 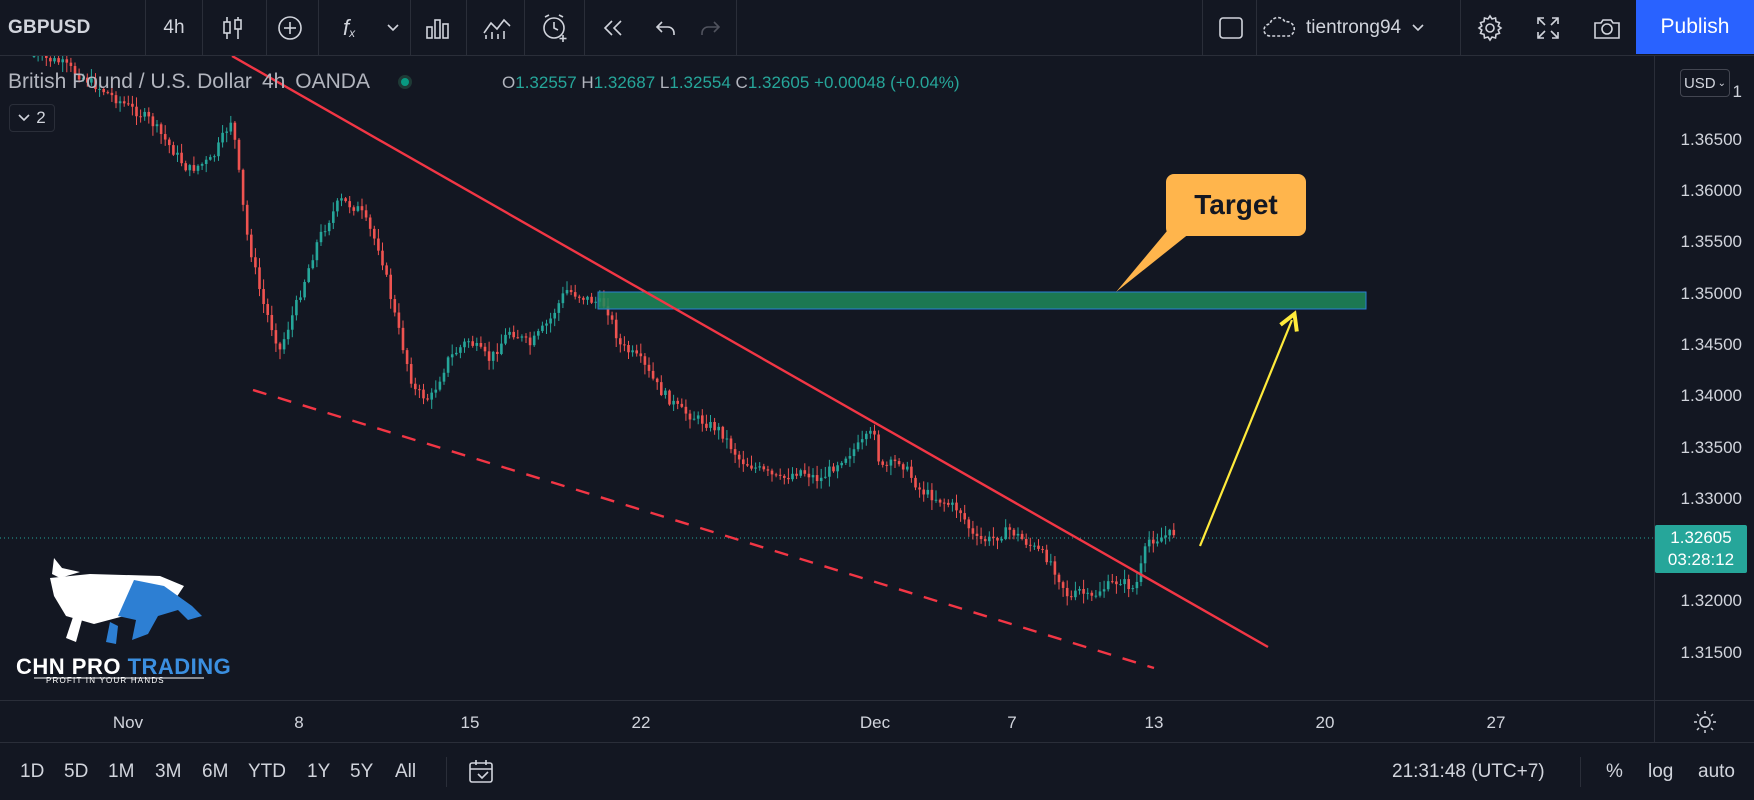 What do you see at coordinates (497, 28) in the screenshot?
I see `compare-icon` at bounding box center [497, 28].